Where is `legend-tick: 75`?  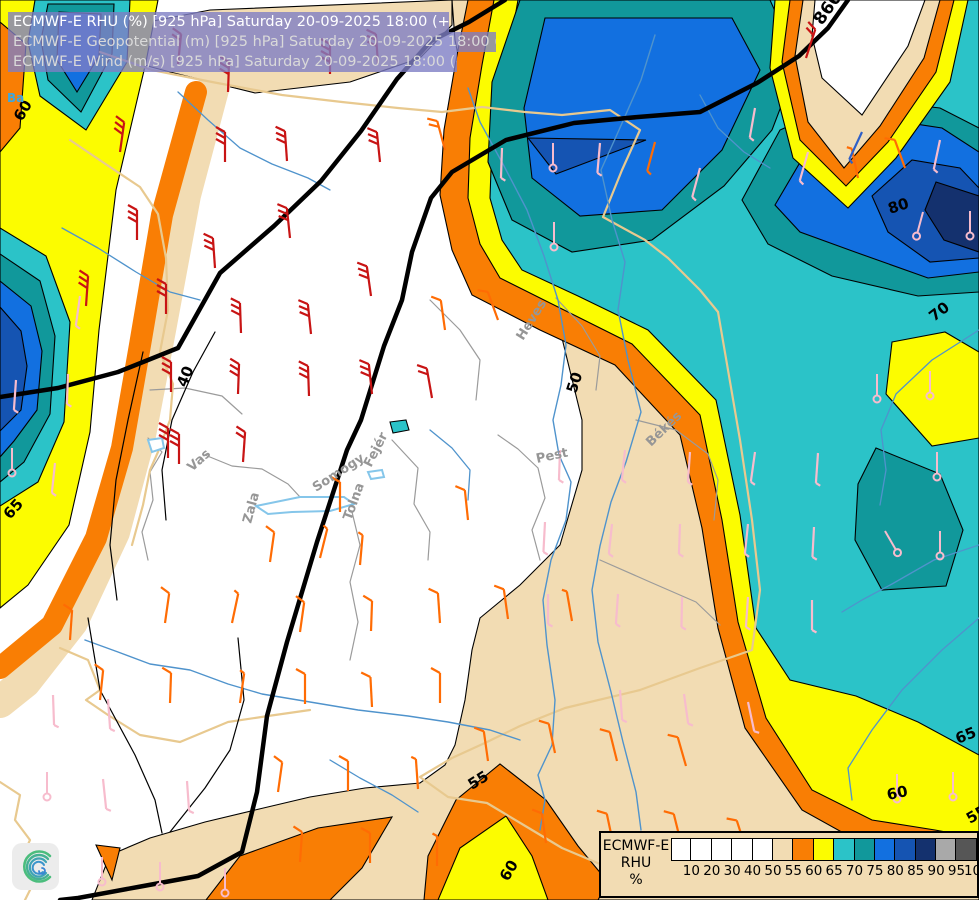 legend-tick: 75 is located at coordinates (875, 871).